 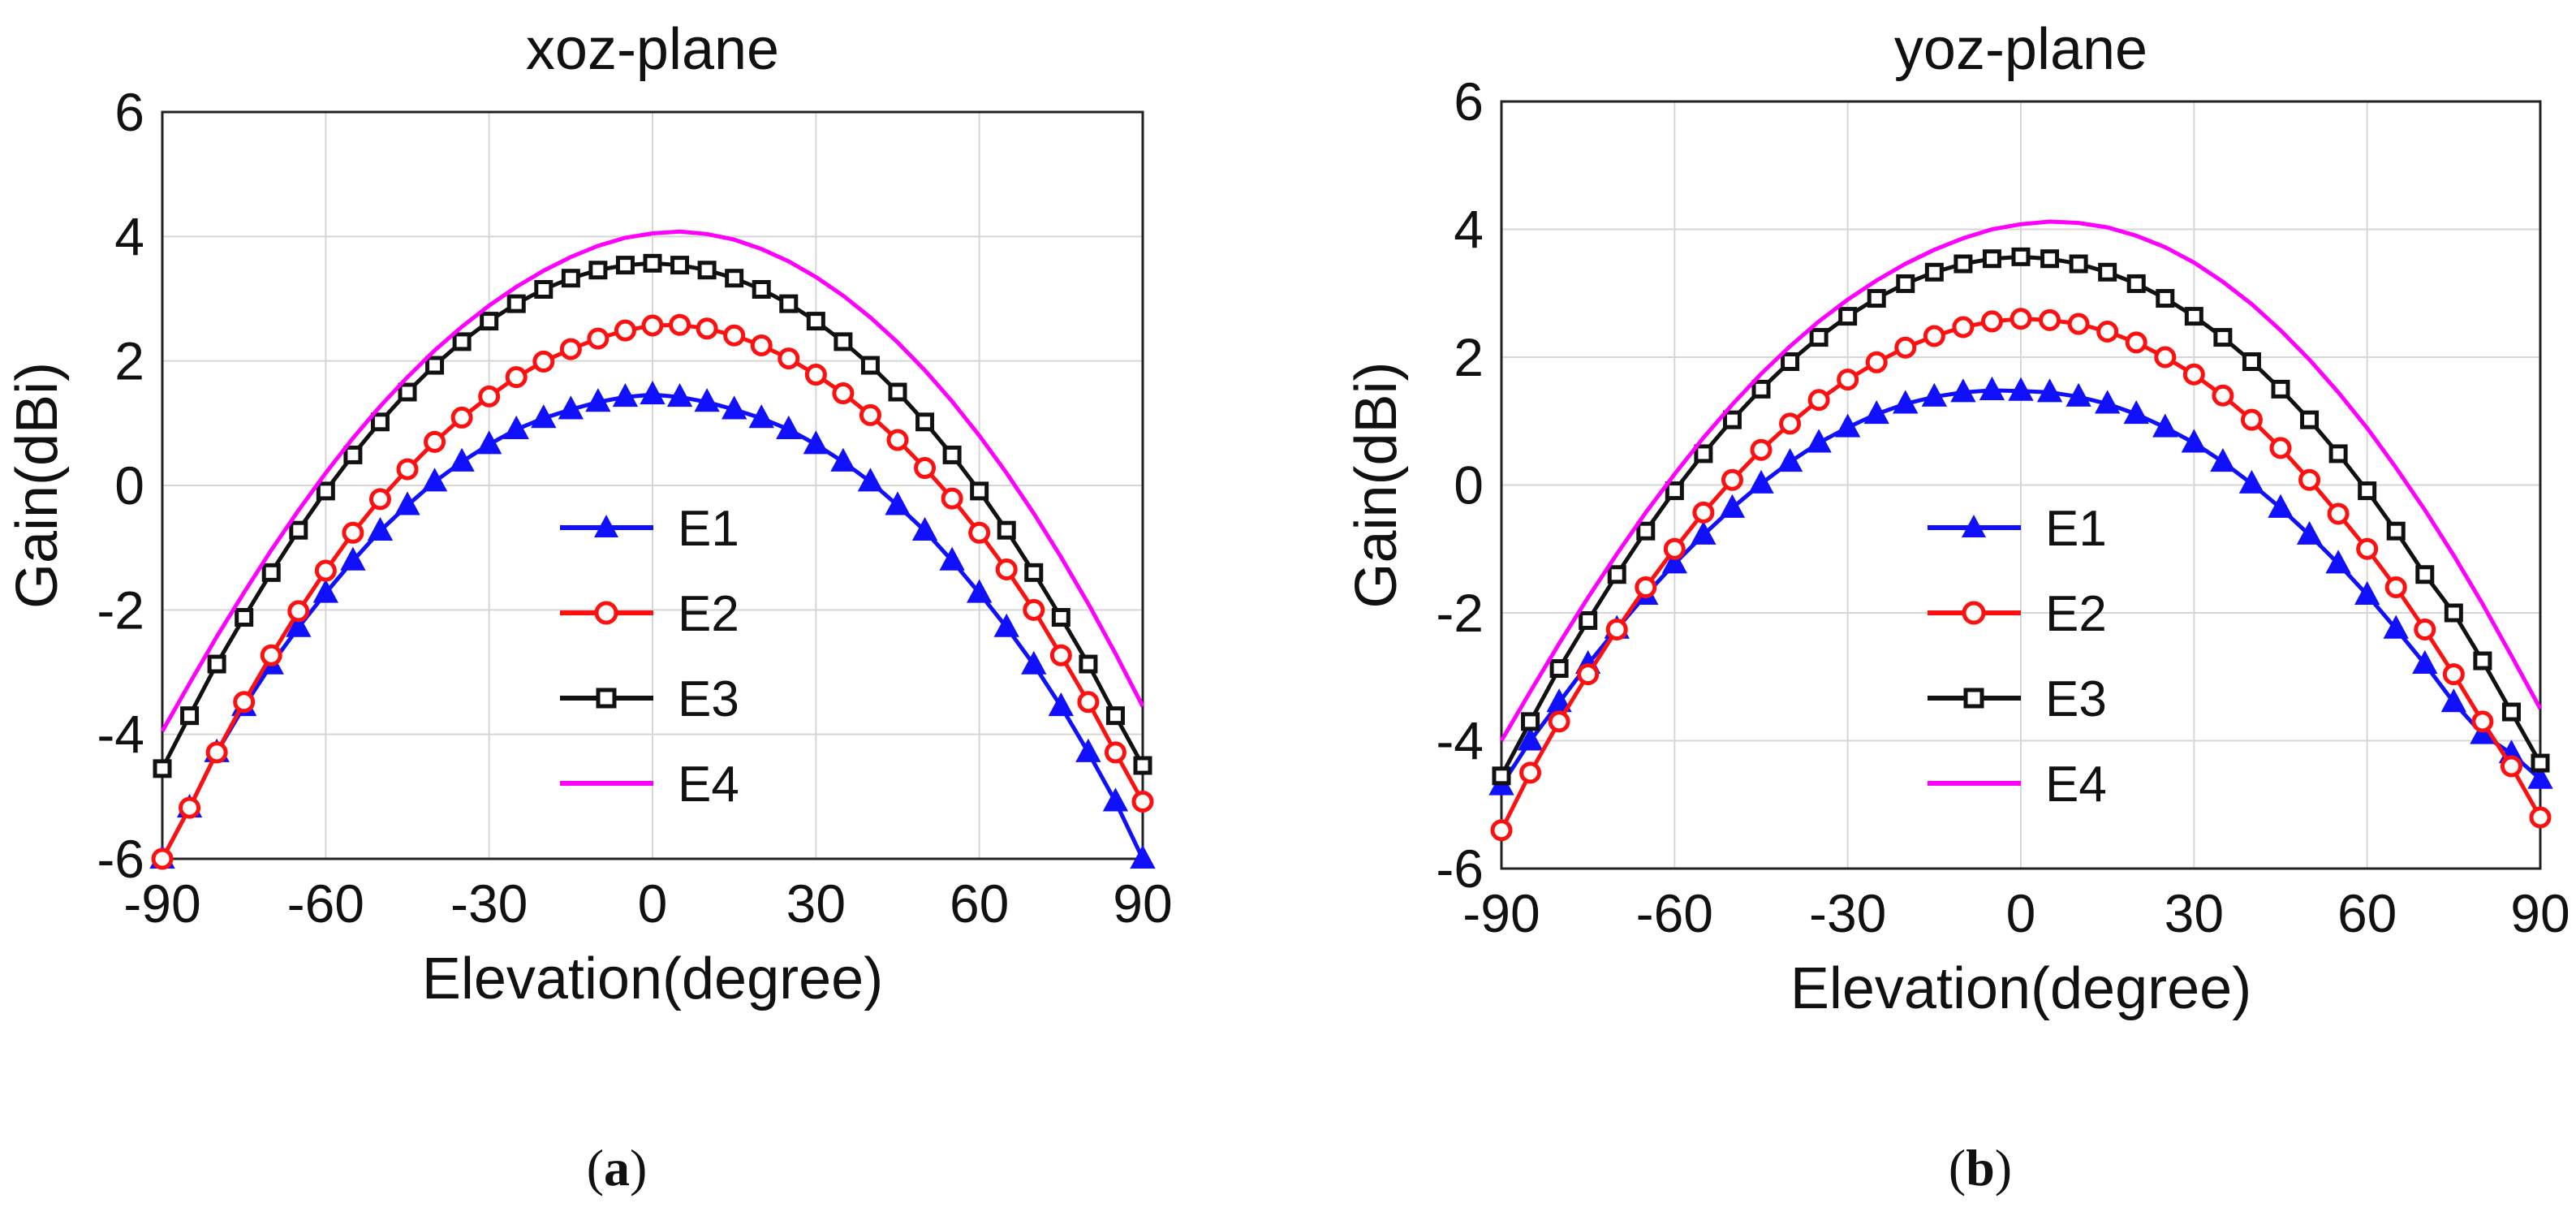 I want to click on y-tick-label: 0, so click(x=129, y=485).